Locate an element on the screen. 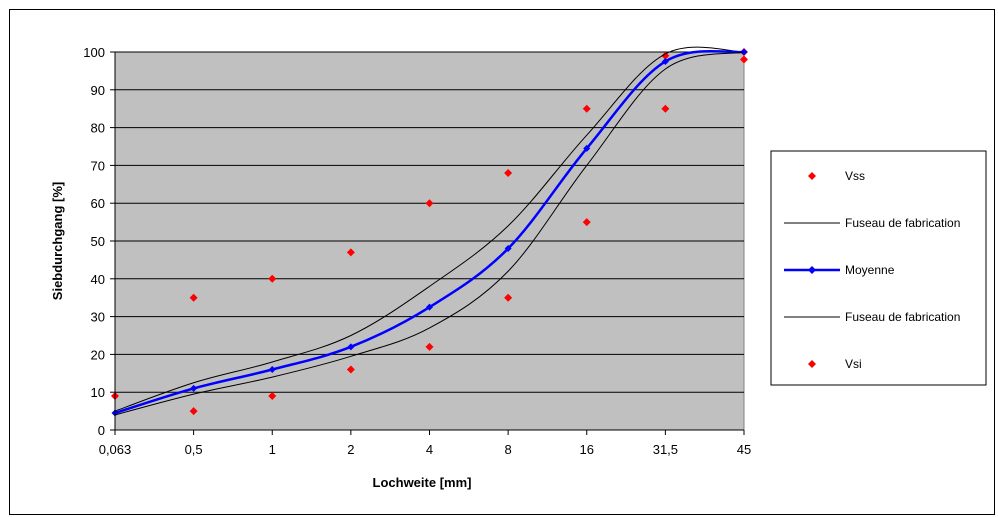  y-tick-label: 90 is located at coordinates (98, 90).